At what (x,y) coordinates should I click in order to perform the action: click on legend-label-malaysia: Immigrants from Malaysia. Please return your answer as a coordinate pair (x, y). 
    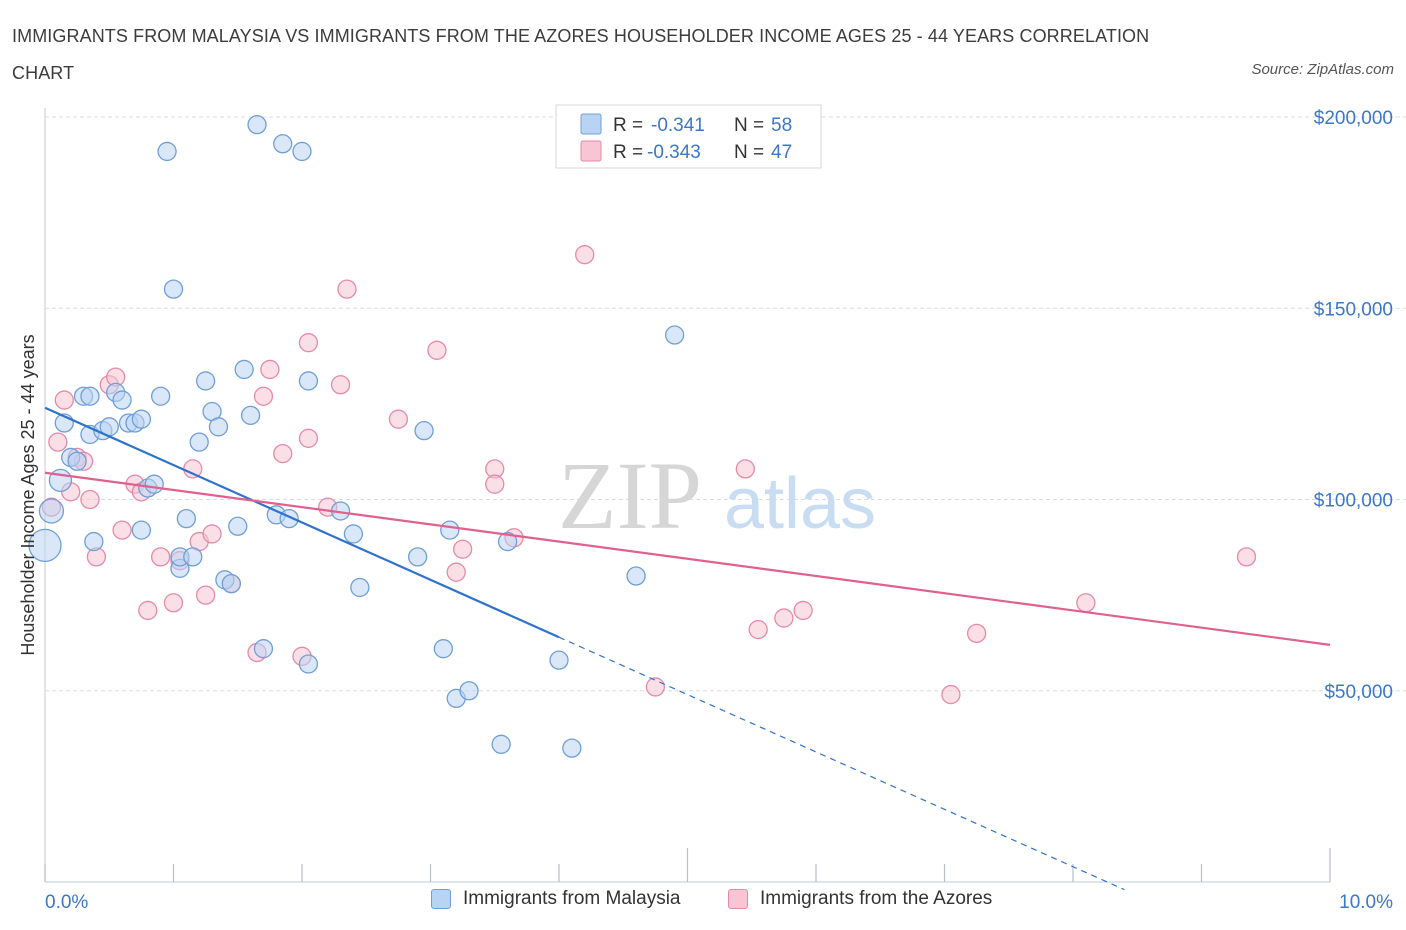
    Looking at the image, I should click on (572, 898).